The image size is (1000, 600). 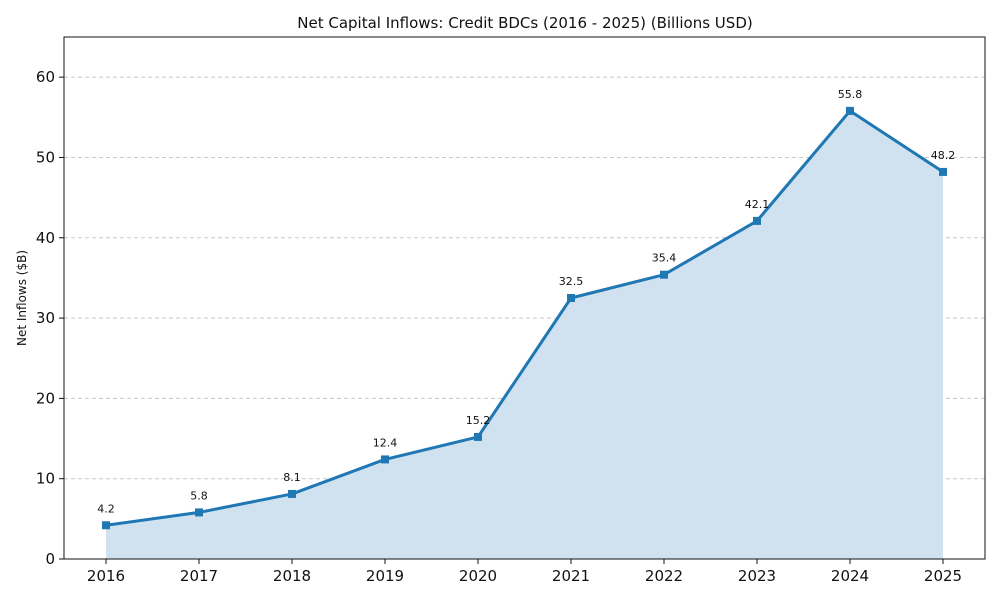 What do you see at coordinates (850, 576) in the screenshot?
I see `x-tick-label: 2024` at bounding box center [850, 576].